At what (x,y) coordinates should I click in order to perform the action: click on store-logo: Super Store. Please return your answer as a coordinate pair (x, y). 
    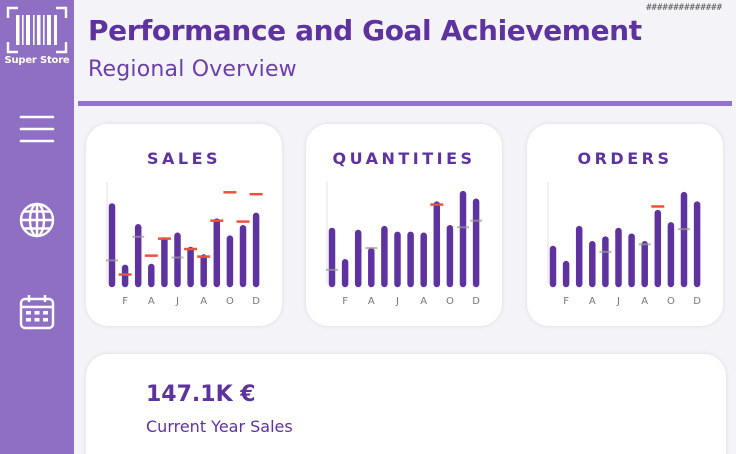
    Looking at the image, I should click on (37, 37).